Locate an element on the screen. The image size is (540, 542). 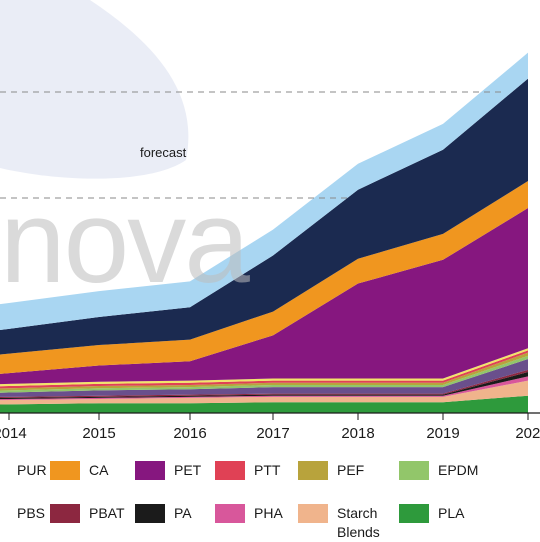
x-tick-label: 2020 is located at coordinates (527, 433).